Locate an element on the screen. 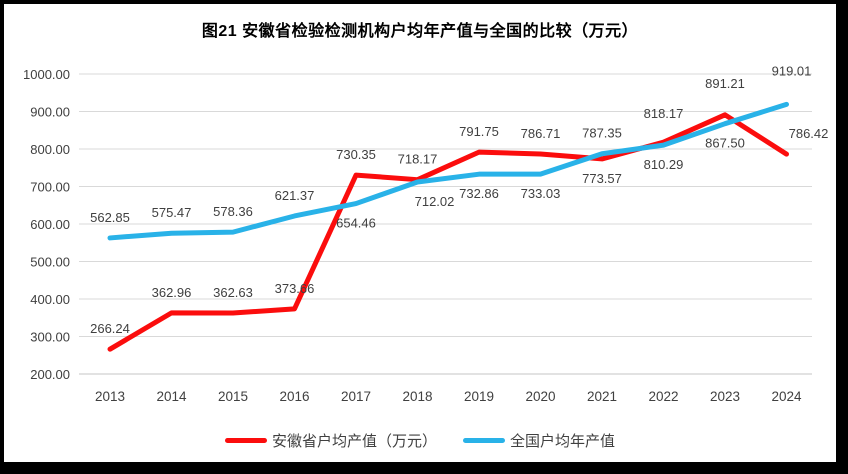  x-axis-label: 2018 is located at coordinates (417, 396).